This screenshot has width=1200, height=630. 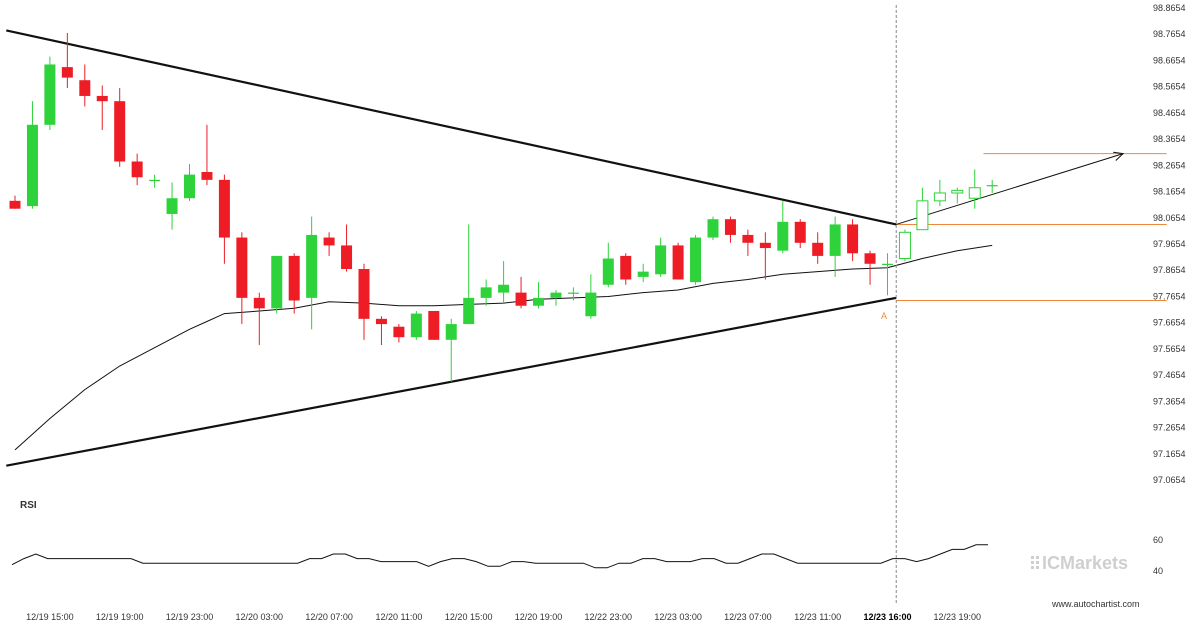 I want to click on projection-arrow-line, so click(x=1010, y=189).